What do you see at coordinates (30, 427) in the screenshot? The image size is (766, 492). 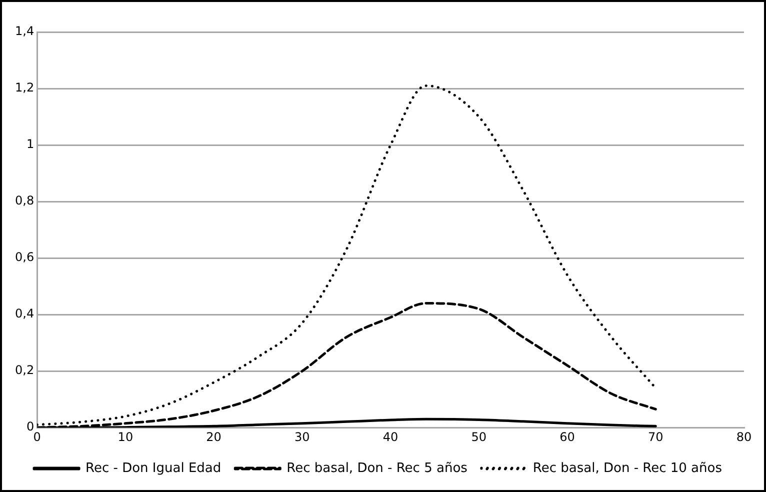 I see `y-tick-label: 0` at bounding box center [30, 427].